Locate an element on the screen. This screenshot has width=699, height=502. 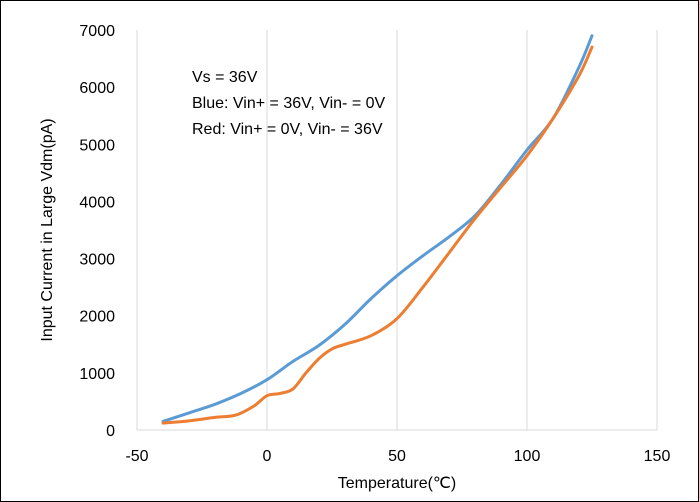
x-tick-label: 150 is located at coordinates (657, 456).